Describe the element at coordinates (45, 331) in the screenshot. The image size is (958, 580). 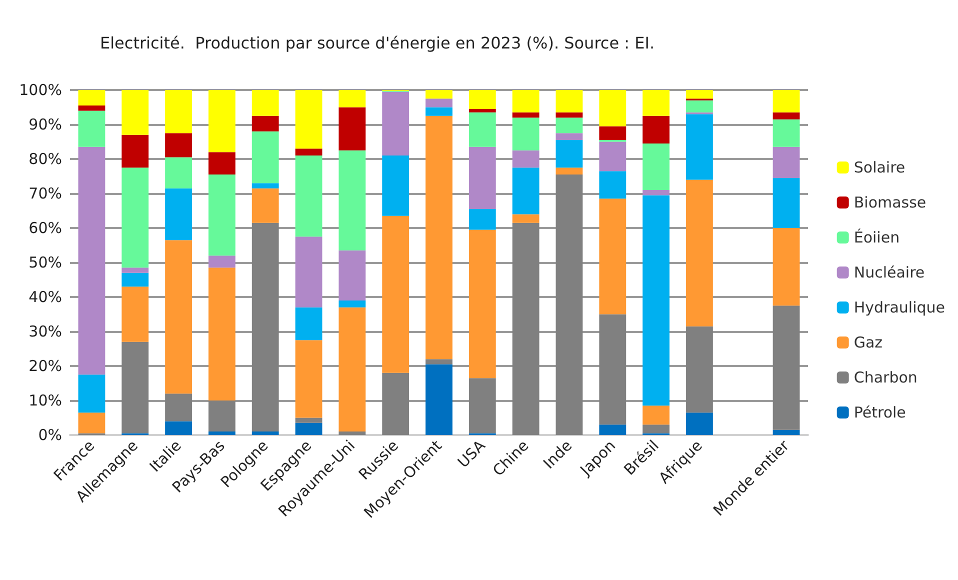
I see `y-tick-label: 30%` at that location.